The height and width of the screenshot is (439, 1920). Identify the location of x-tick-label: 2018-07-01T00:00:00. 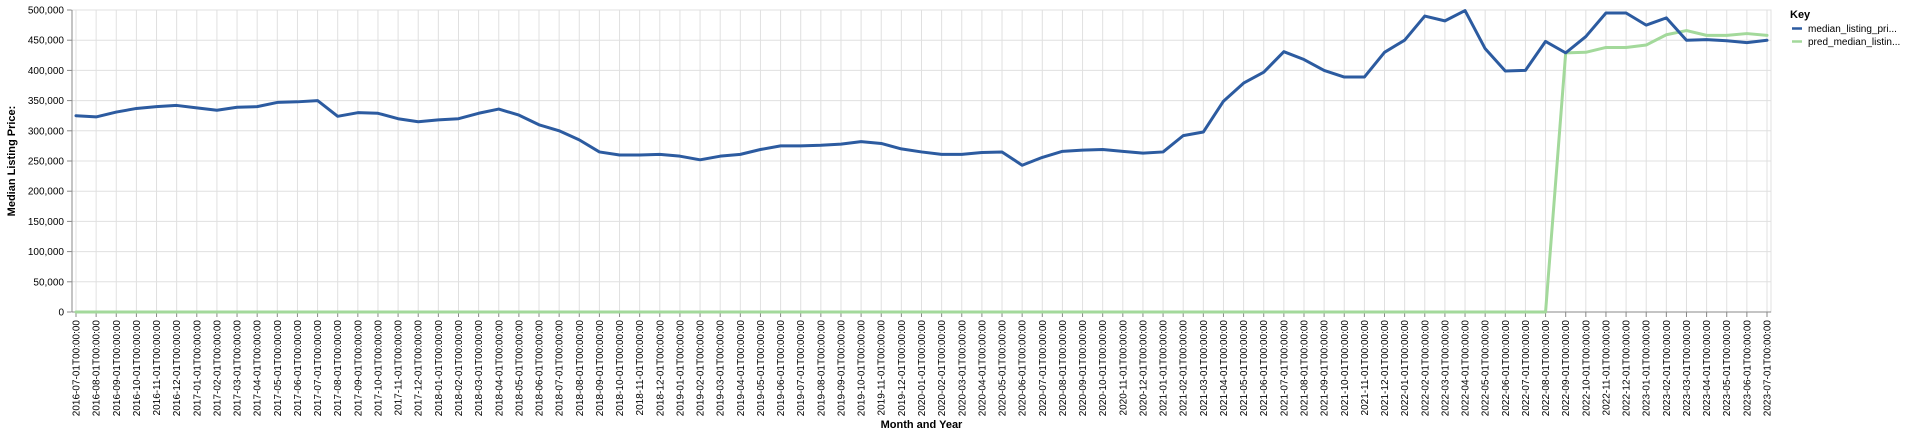
(560, 368).